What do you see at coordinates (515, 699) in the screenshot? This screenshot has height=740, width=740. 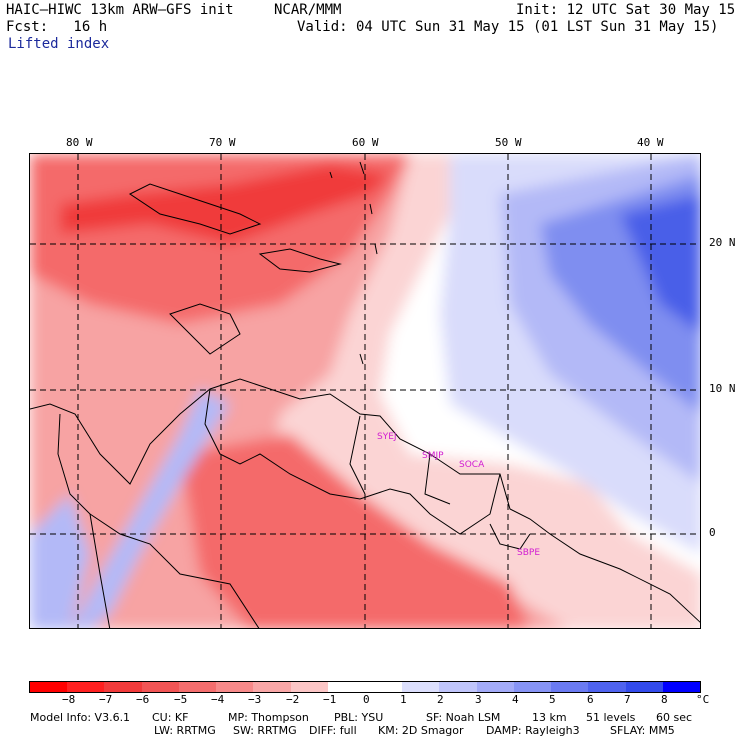 I see `colorbar-label: 4` at bounding box center [515, 699].